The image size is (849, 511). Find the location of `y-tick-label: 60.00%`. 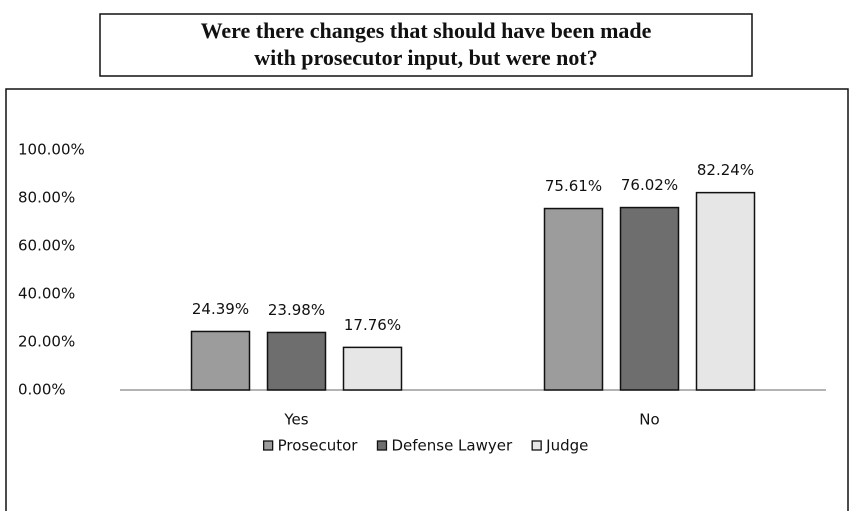

y-tick-label: 60.00% is located at coordinates (46, 246).